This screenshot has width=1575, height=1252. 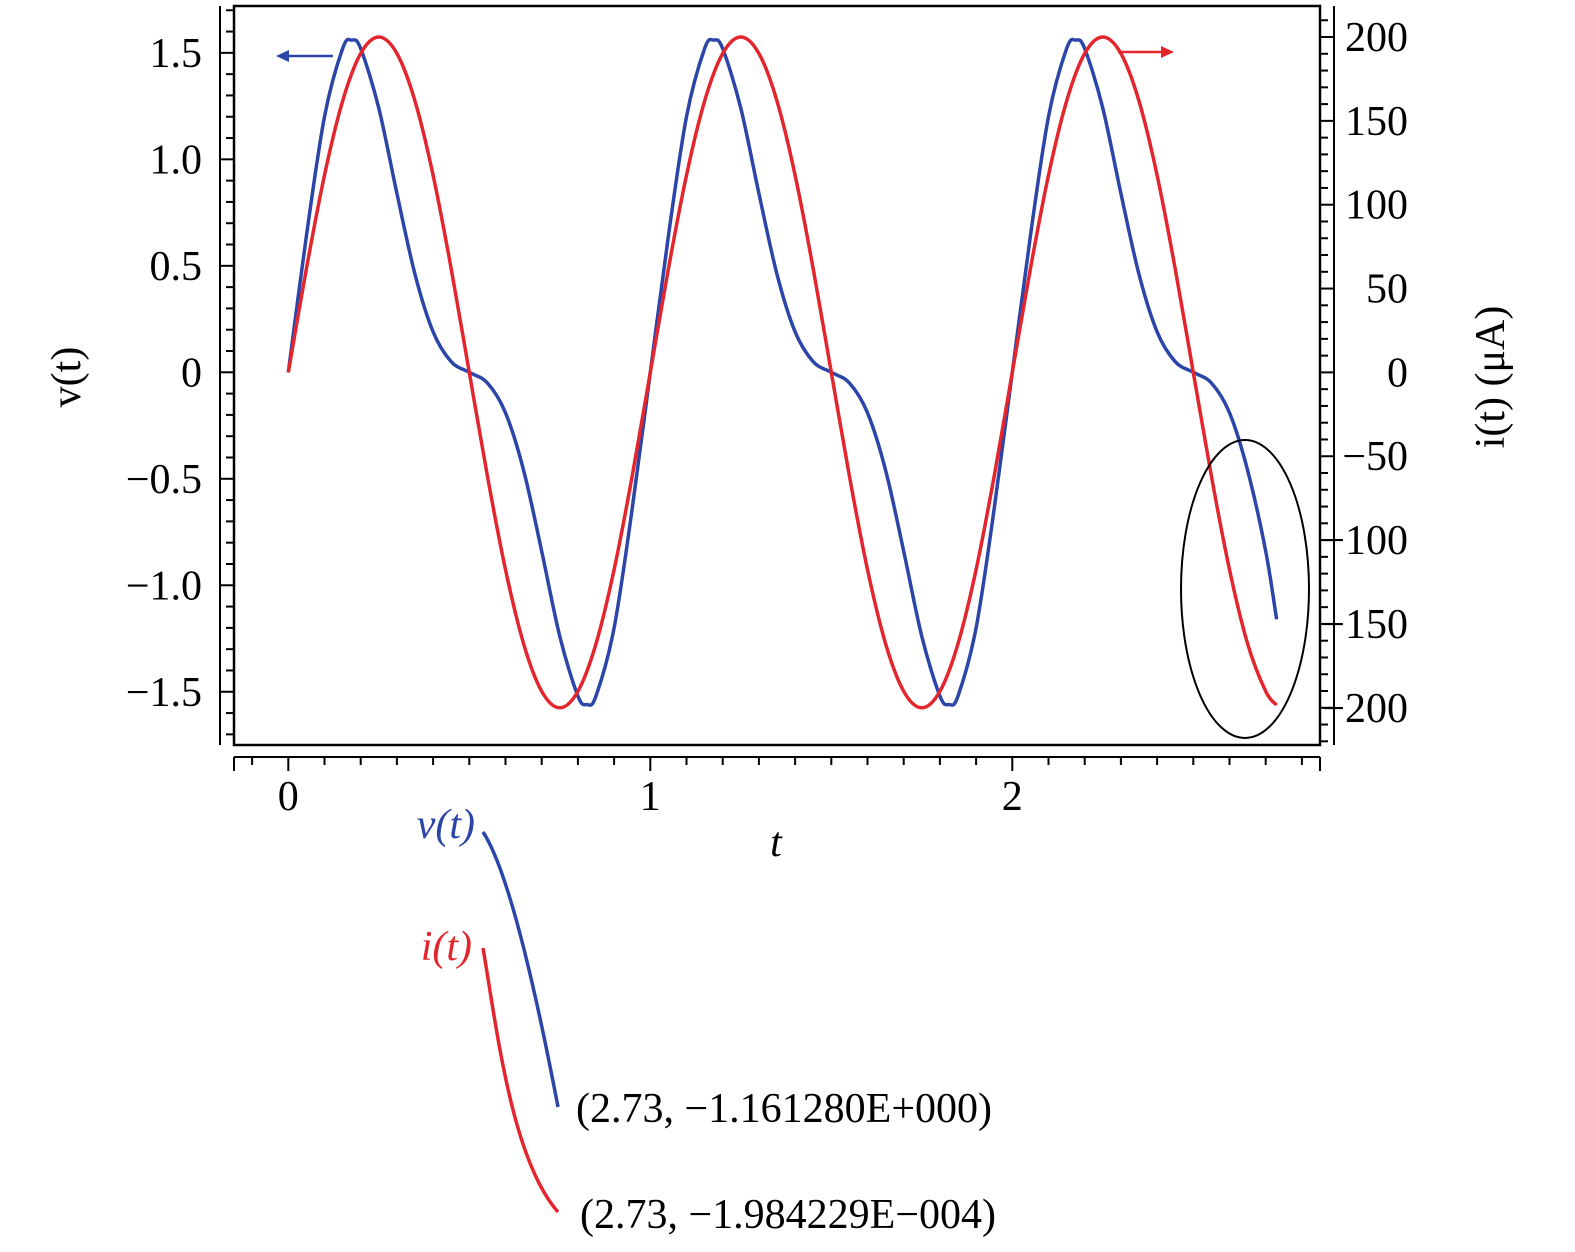 What do you see at coordinates (180, 375) in the screenshot?
I see `left-y-axis: 1.5 1.0 0.5 0 −0.5 −1.0 −1.5` at bounding box center [180, 375].